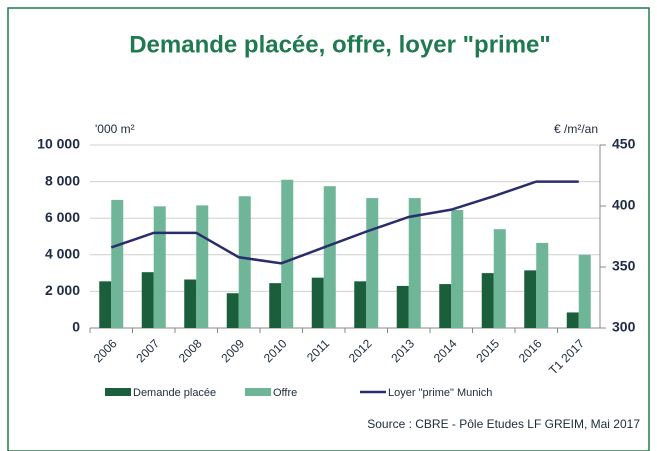  What do you see at coordinates (62, 254) in the screenshot?
I see `y-tick-label: 4 000` at bounding box center [62, 254].